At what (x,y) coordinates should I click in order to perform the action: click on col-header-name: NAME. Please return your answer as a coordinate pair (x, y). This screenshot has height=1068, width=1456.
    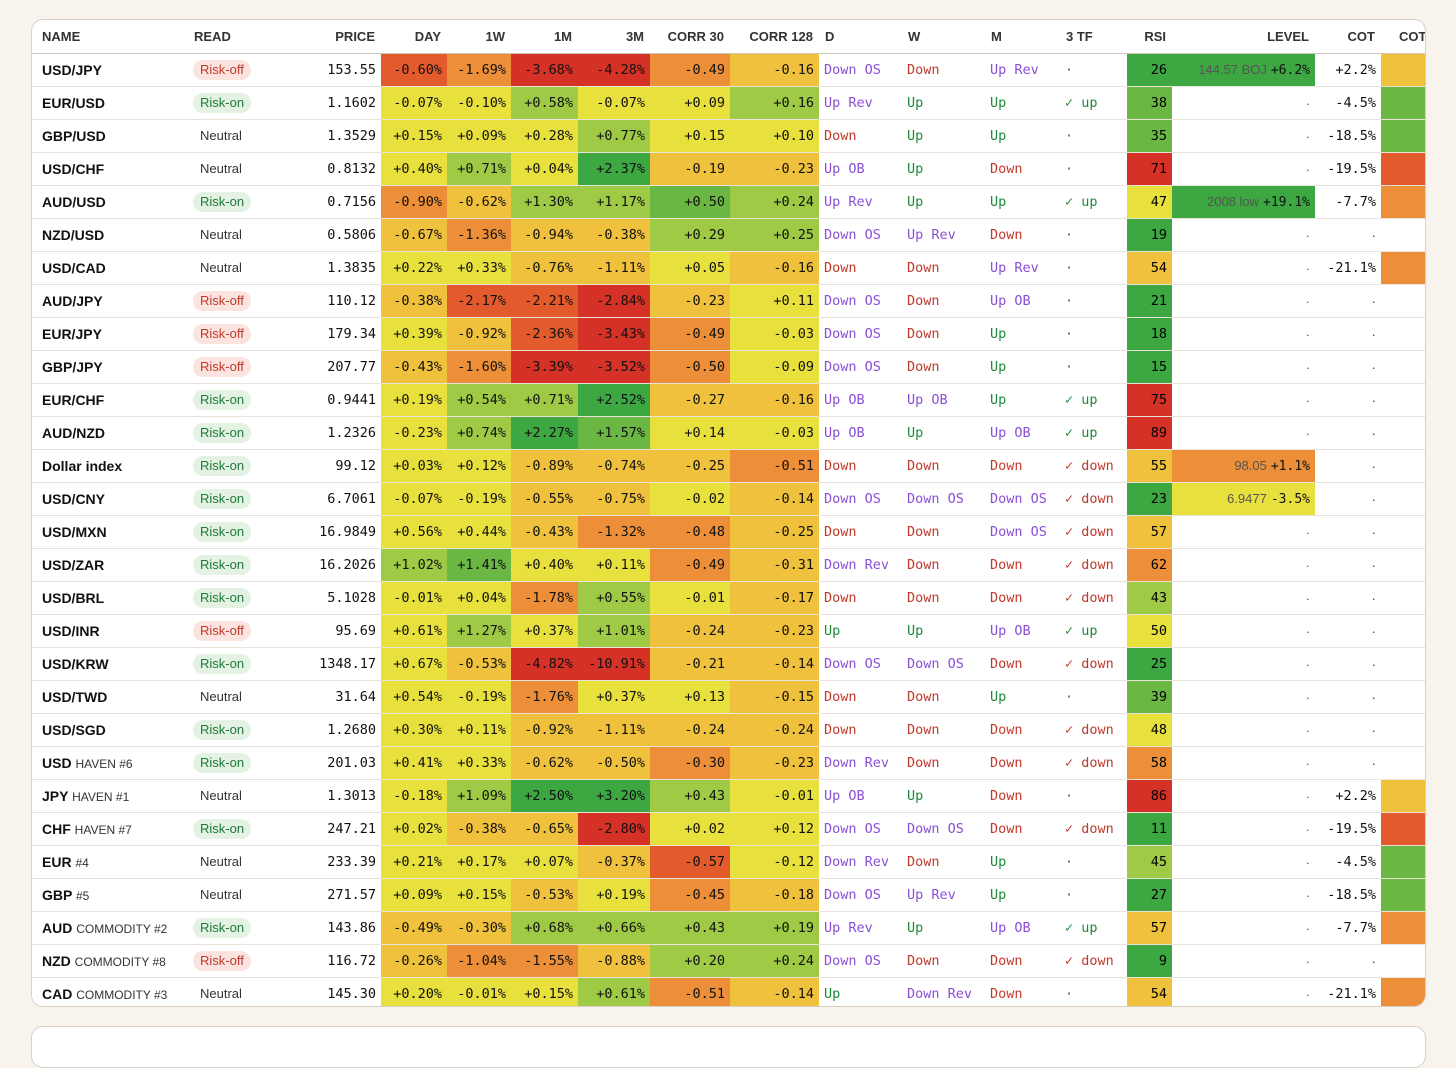
    Looking at the image, I should click on (110, 37).